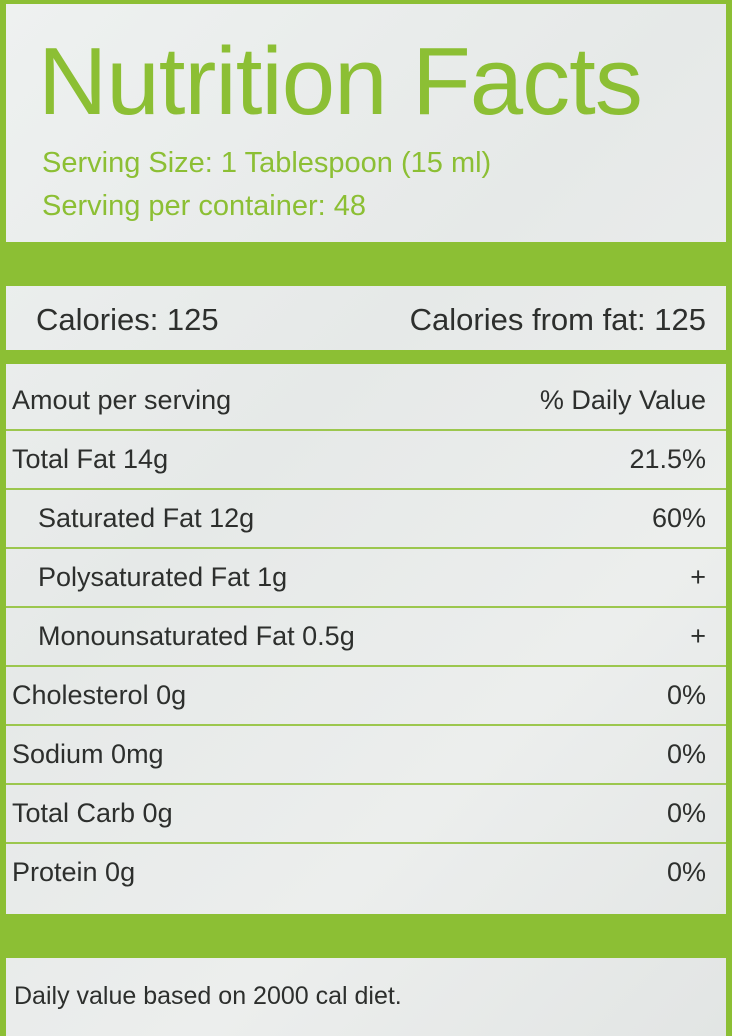 The height and width of the screenshot is (1036, 732). What do you see at coordinates (90, 459) in the screenshot?
I see `nutrient-name: Total Fat 14g` at bounding box center [90, 459].